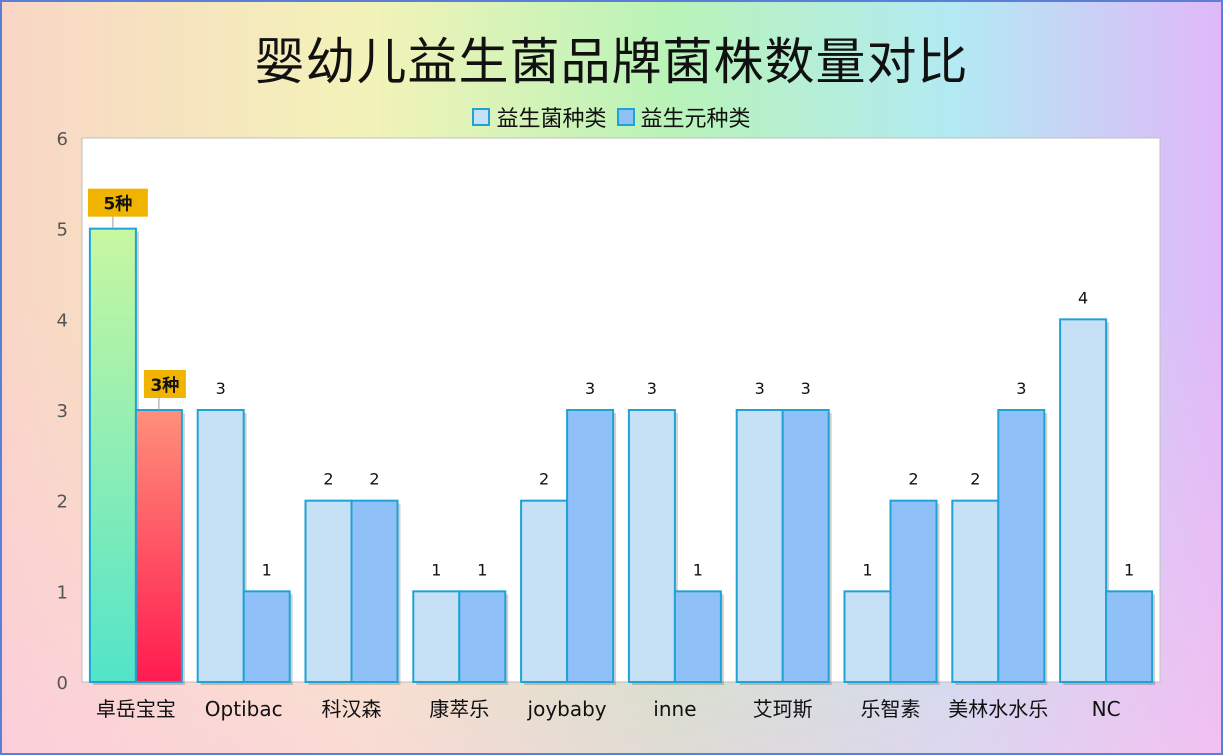 The height and width of the screenshot is (755, 1223). What do you see at coordinates (567, 709) in the screenshot?
I see `x-tick-label: joybaby` at bounding box center [567, 709].